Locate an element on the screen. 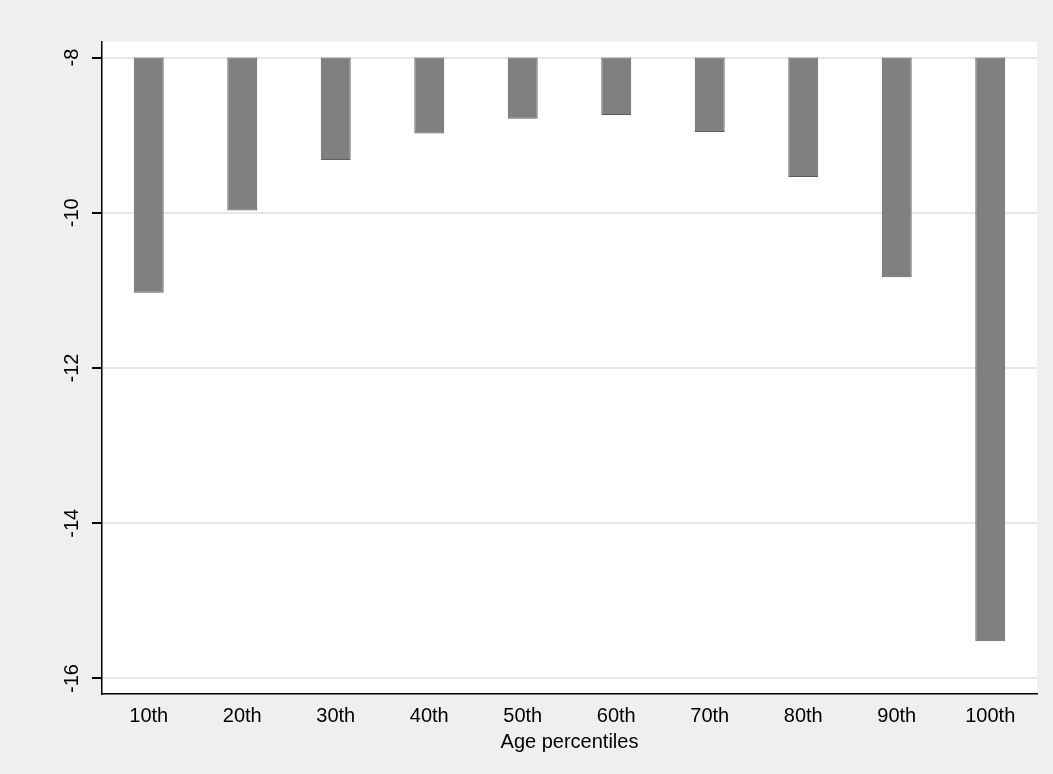  y-tick-label: -16 is located at coordinates (70, 678).